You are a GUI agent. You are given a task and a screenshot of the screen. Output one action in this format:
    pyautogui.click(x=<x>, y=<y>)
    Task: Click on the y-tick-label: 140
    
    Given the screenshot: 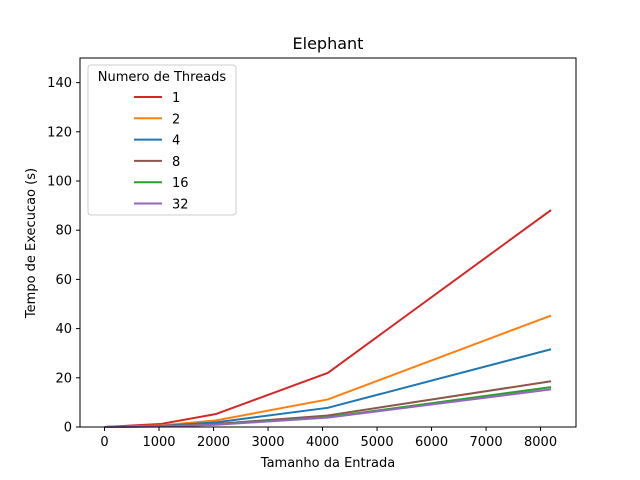 What is the action you would take?
    pyautogui.click(x=59, y=83)
    